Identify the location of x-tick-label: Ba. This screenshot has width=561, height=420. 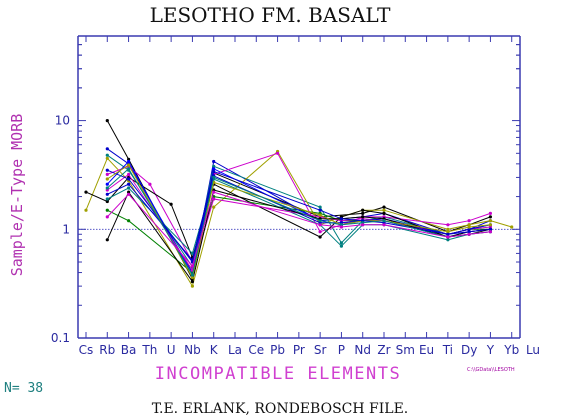
(129, 350).